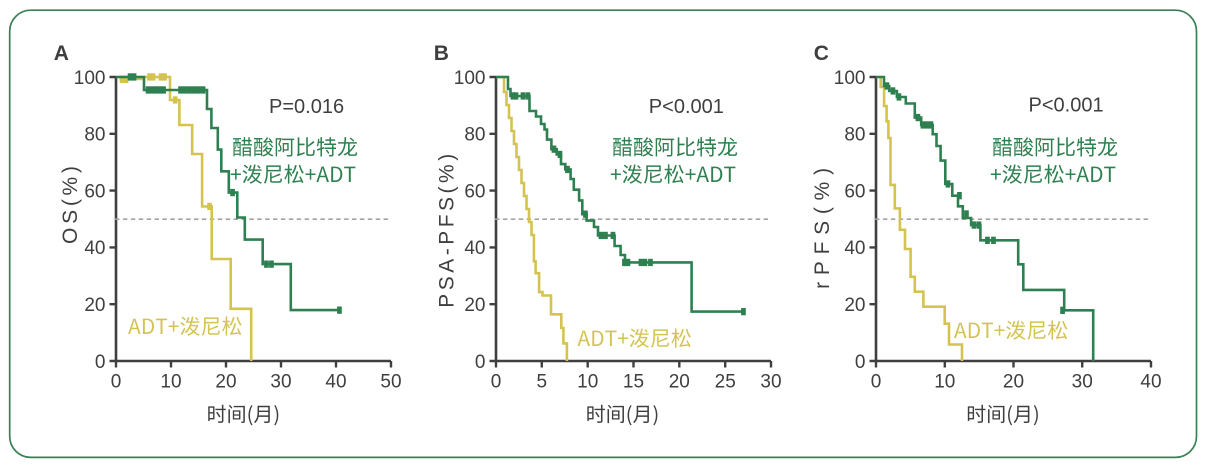 The image size is (1208, 469). Describe the element at coordinates (447, 231) in the screenshot. I see `svg-text: PSA-PFS(%)` at that location.